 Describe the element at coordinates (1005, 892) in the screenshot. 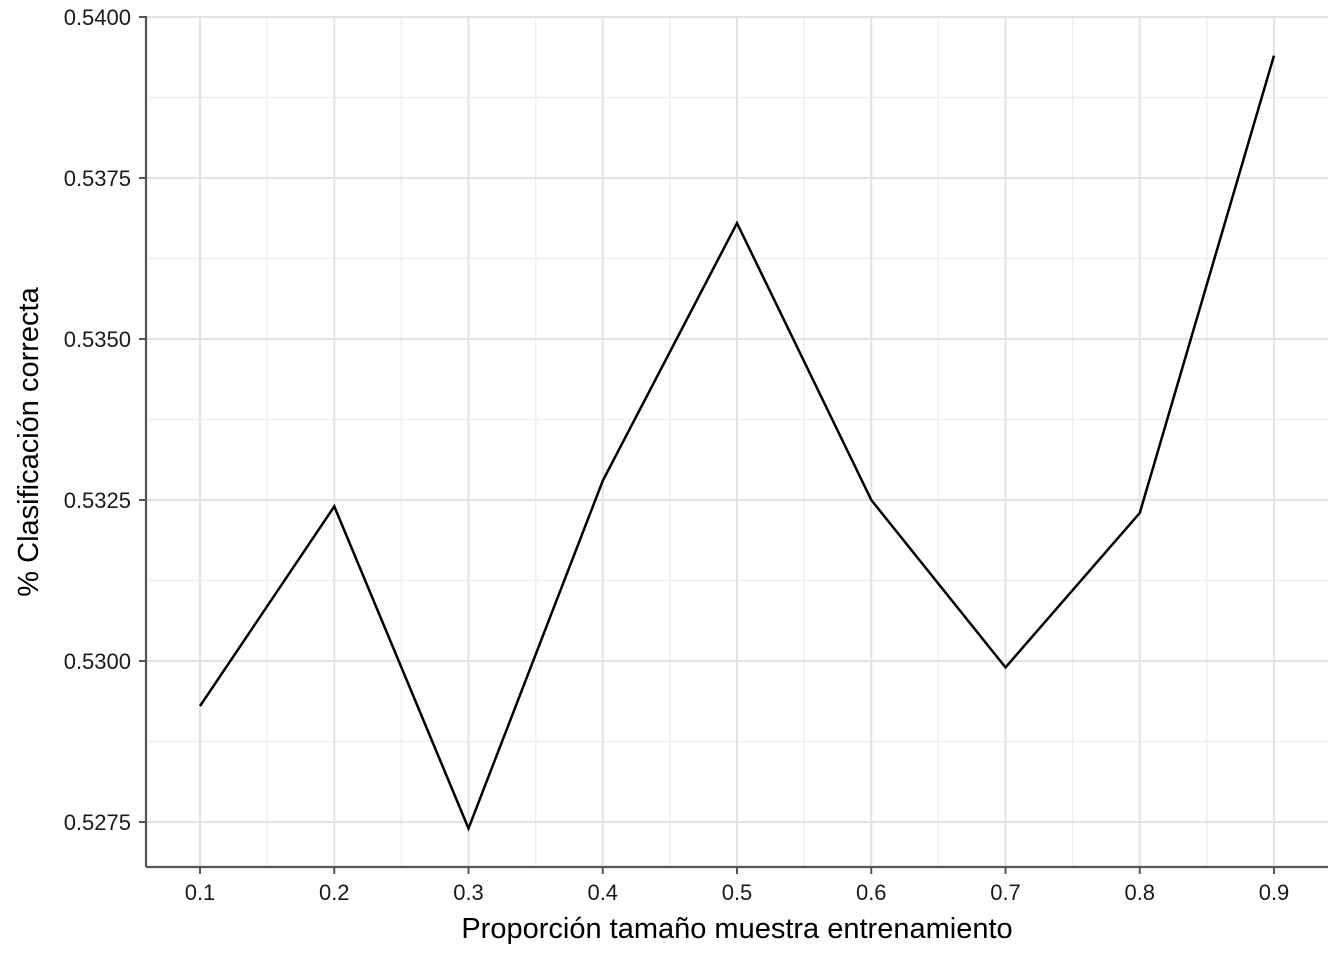

I see `x-tick-label: 0.7` at that location.